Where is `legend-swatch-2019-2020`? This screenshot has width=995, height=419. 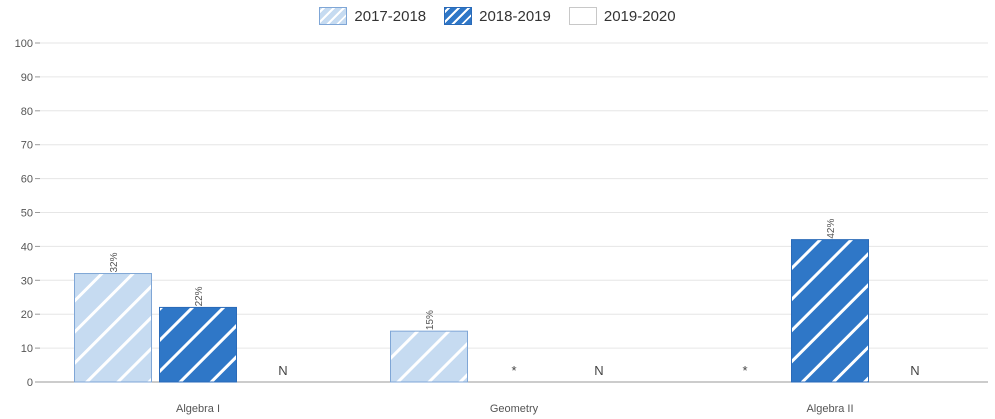
legend-swatch-2019-2020 is located at coordinates (582, 16).